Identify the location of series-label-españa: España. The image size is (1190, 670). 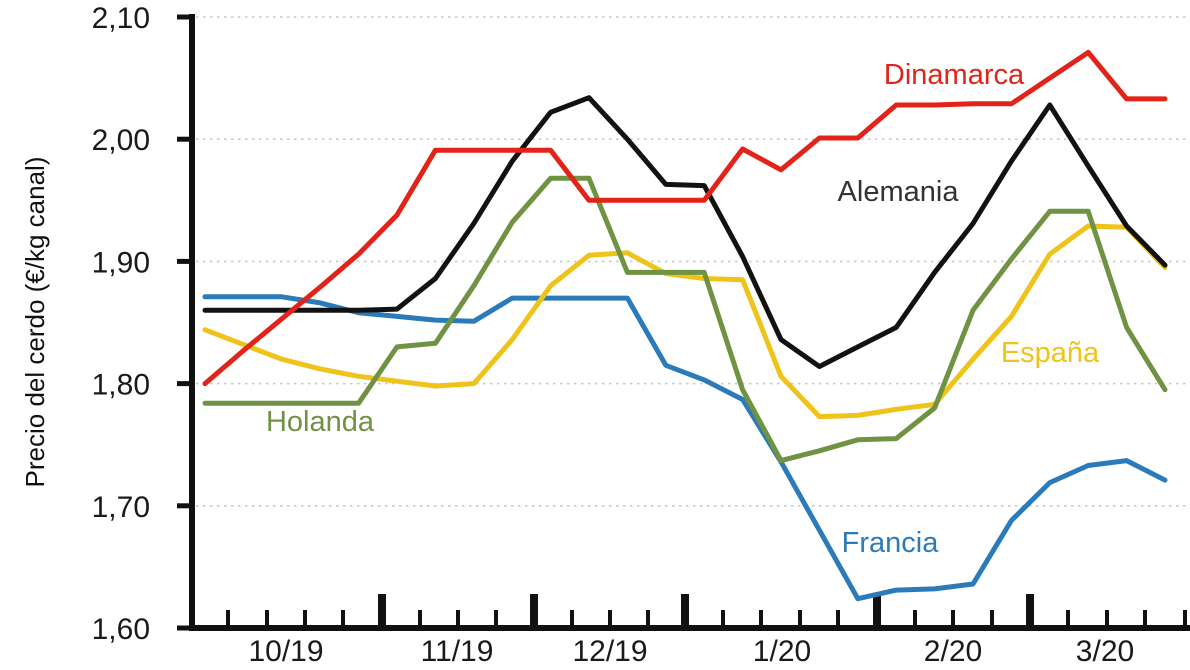
(1050, 353).